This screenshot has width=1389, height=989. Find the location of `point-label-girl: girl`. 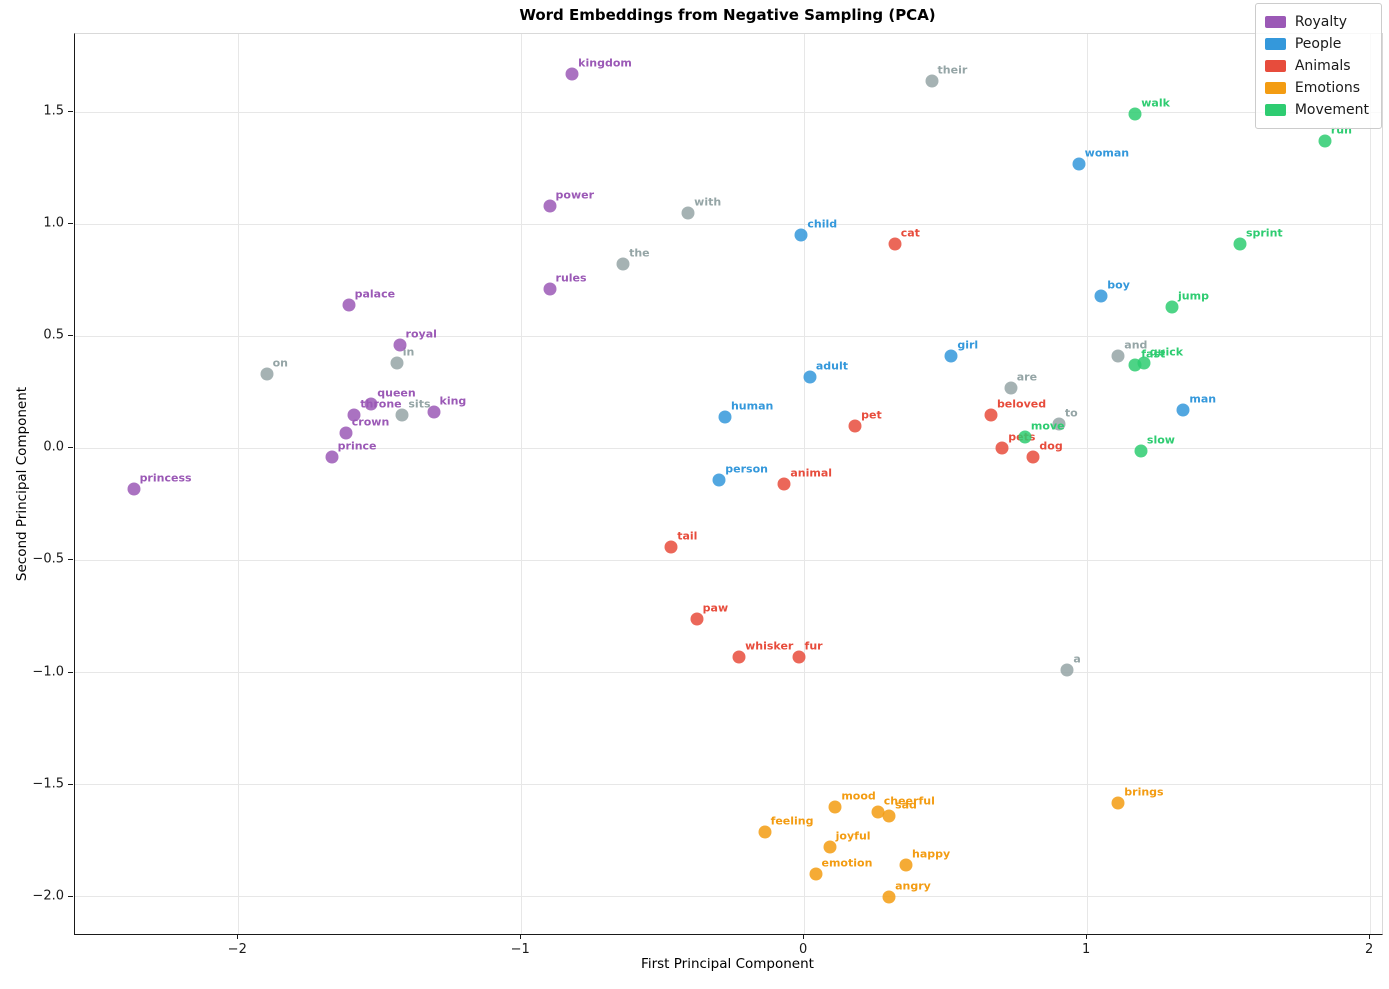

point-label-girl: girl is located at coordinates (968, 345).